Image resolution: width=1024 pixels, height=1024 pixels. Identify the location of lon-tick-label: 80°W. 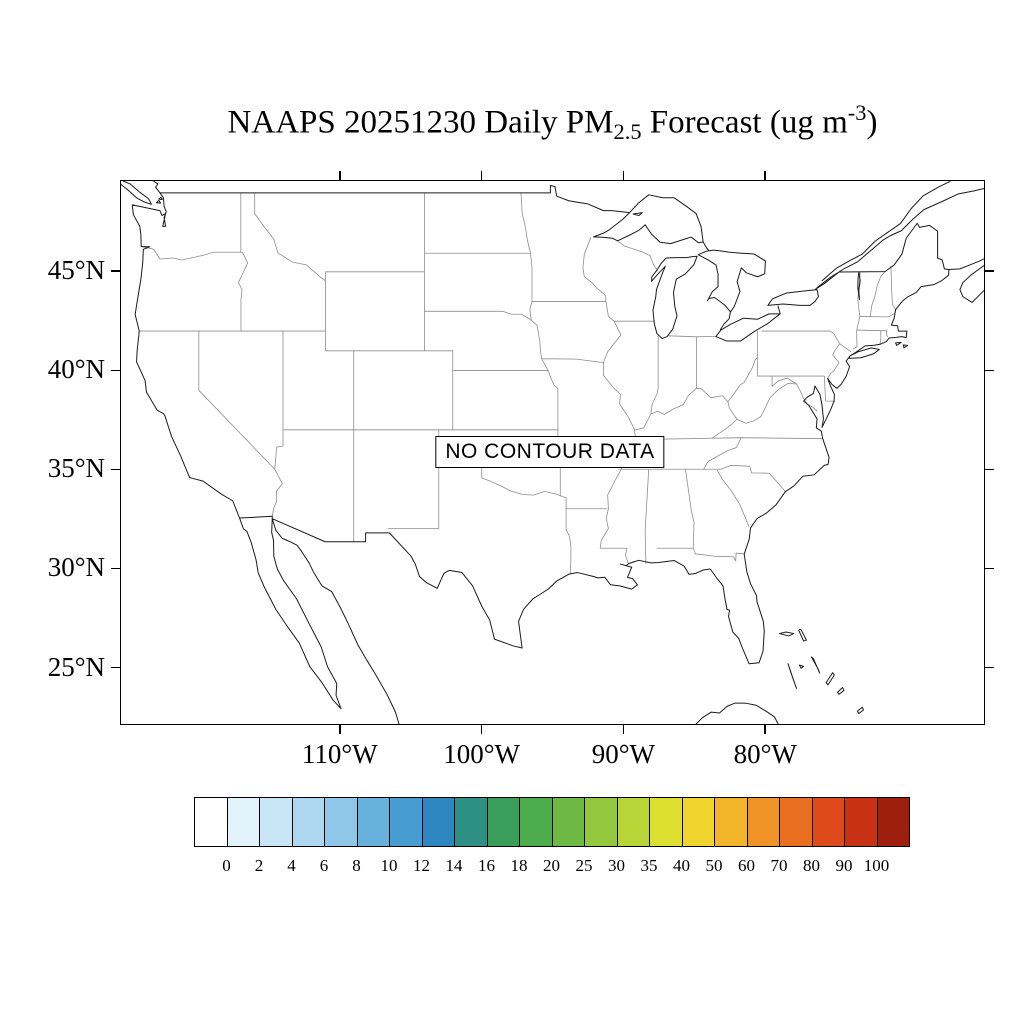
(765, 754).